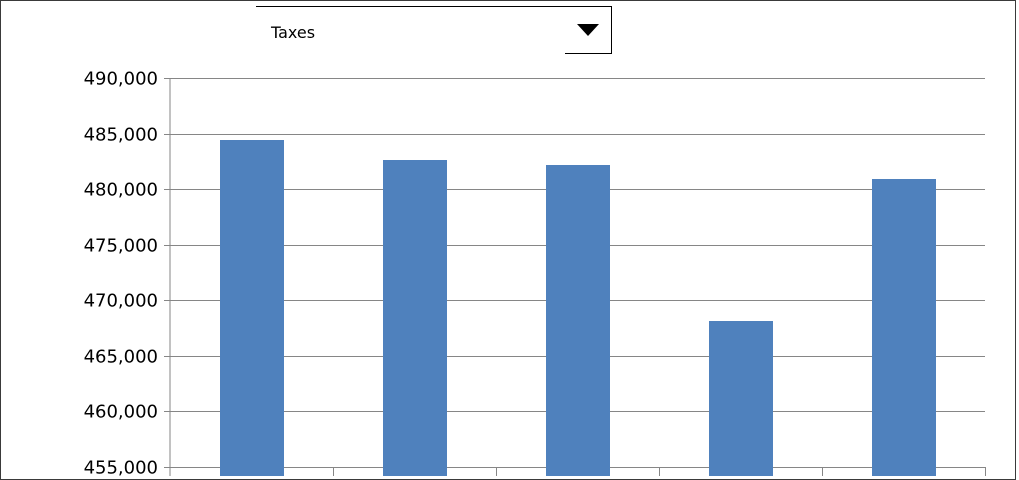 This screenshot has width=1019, height=480. Describe the element at coordinates (293, 32) in the screenshot. I see `dropdown-selected-value: Taxes` at that location.